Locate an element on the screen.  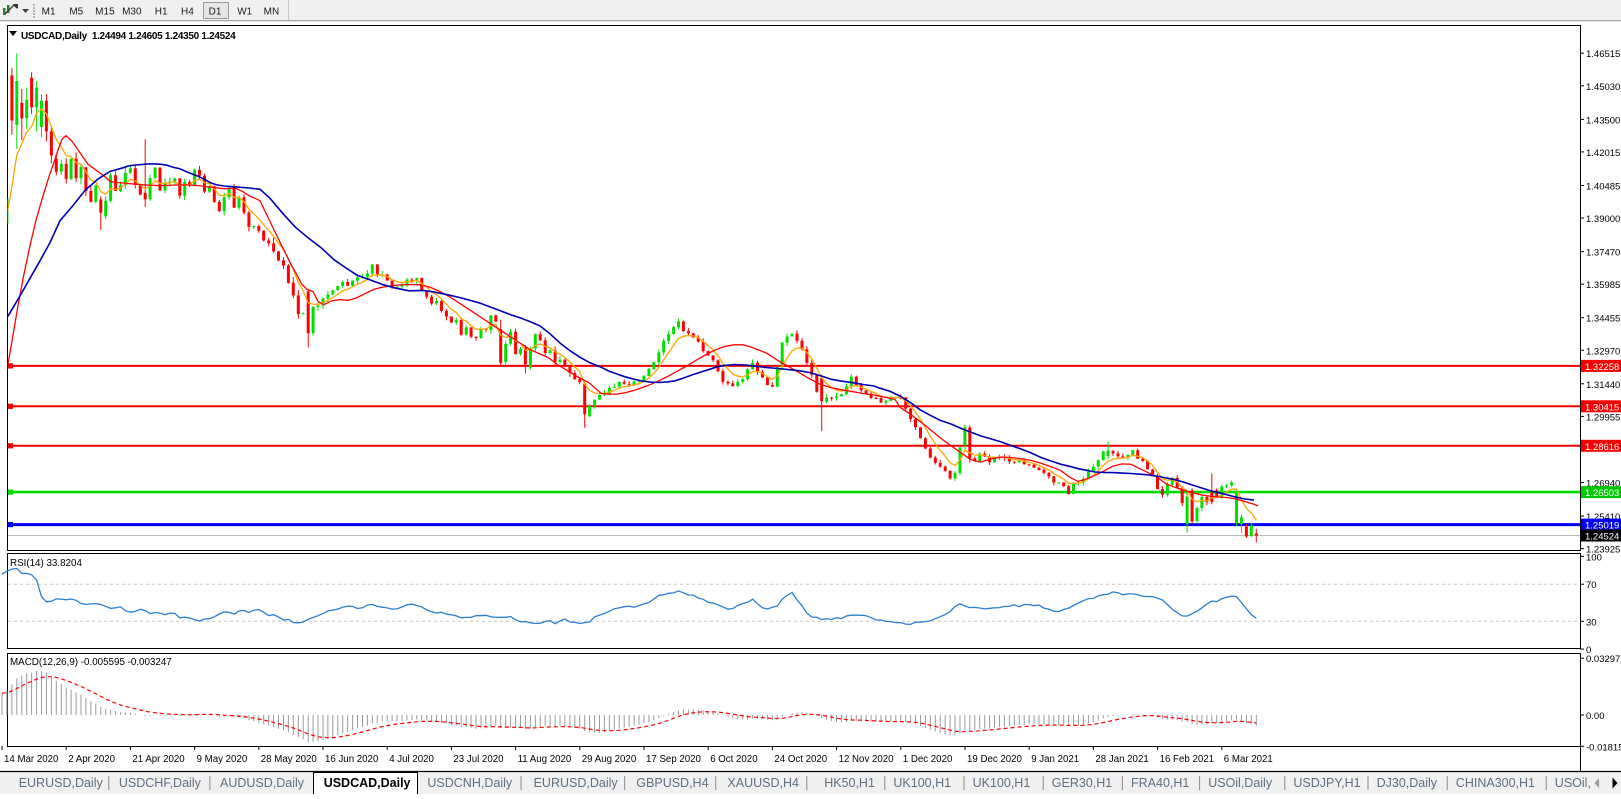
svg-text: 1.25410 is located at coordinates (1603, 517).